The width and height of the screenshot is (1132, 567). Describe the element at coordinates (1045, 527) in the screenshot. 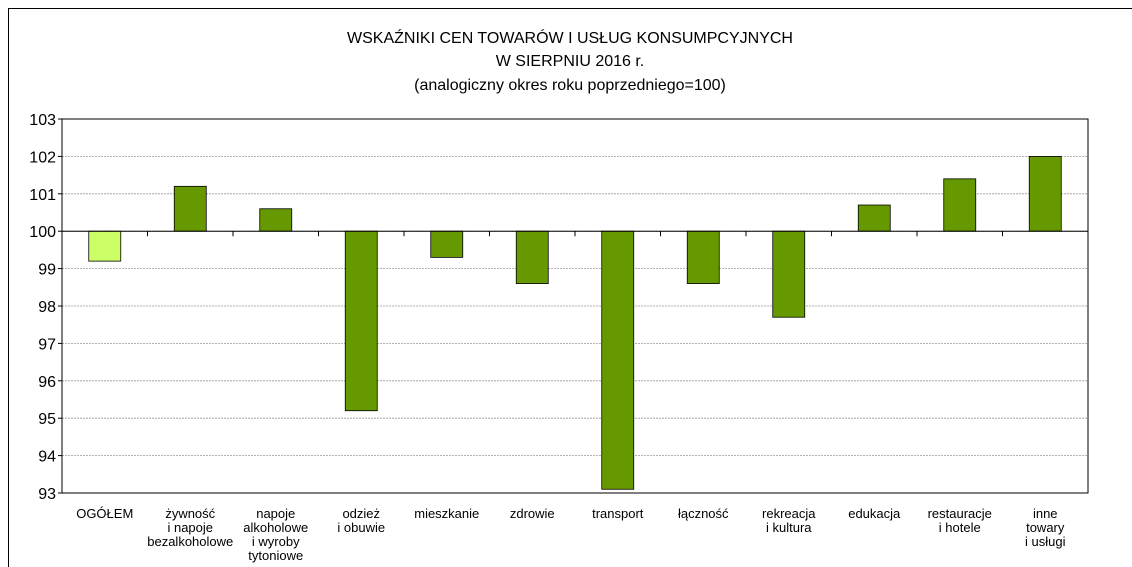

I see `x-tick-label: inne towary i usługi` at that location.